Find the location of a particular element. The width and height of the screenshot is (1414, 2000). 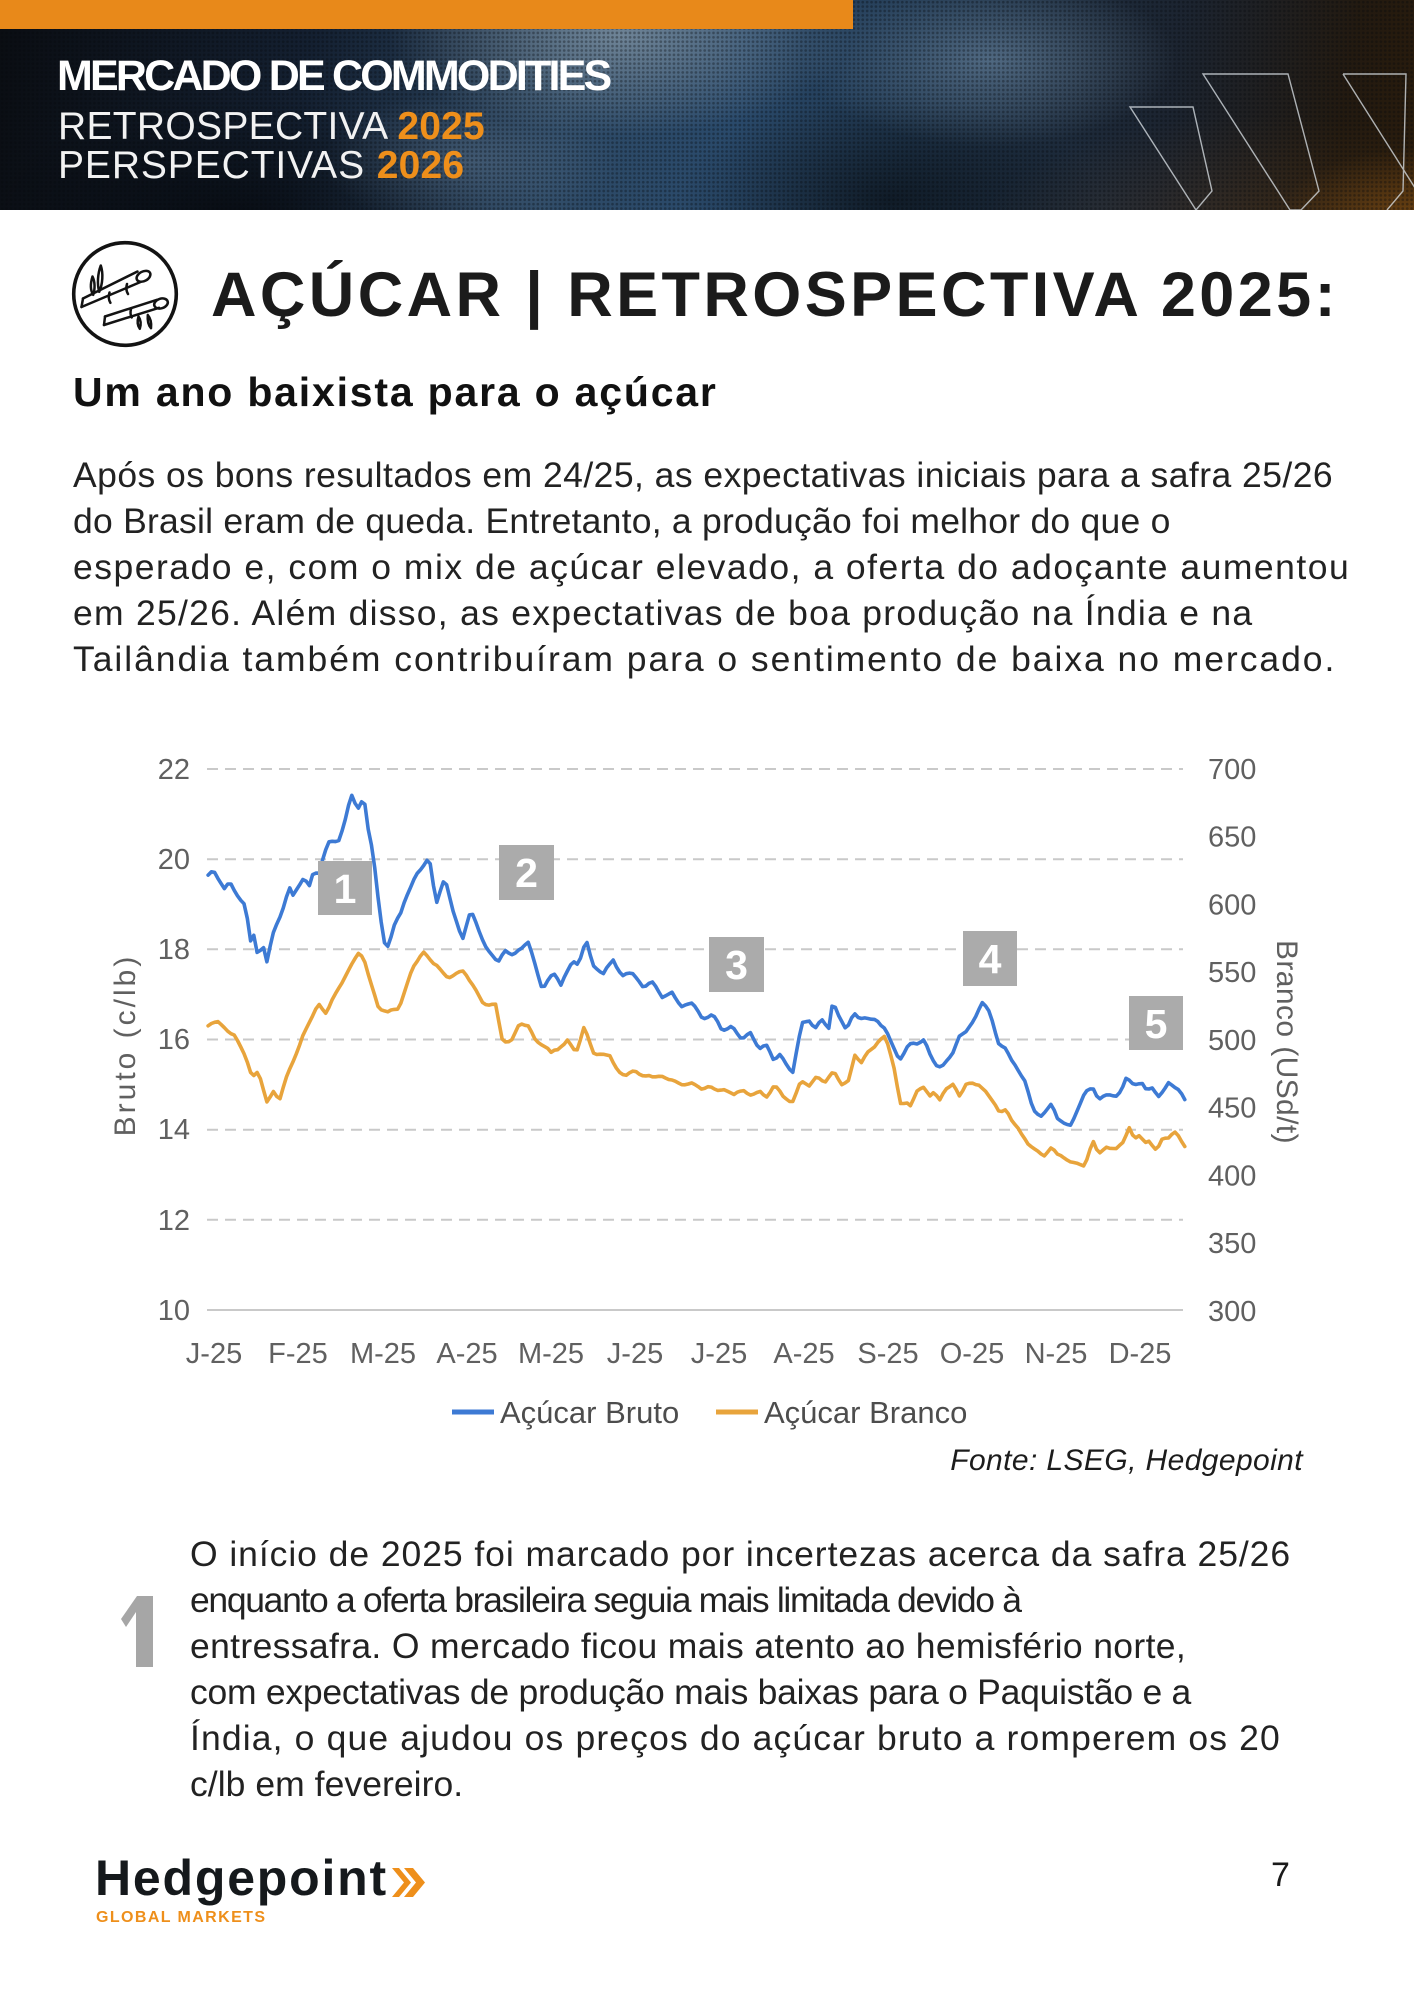

svg-text: 3 is located at coordinates (736, 965).